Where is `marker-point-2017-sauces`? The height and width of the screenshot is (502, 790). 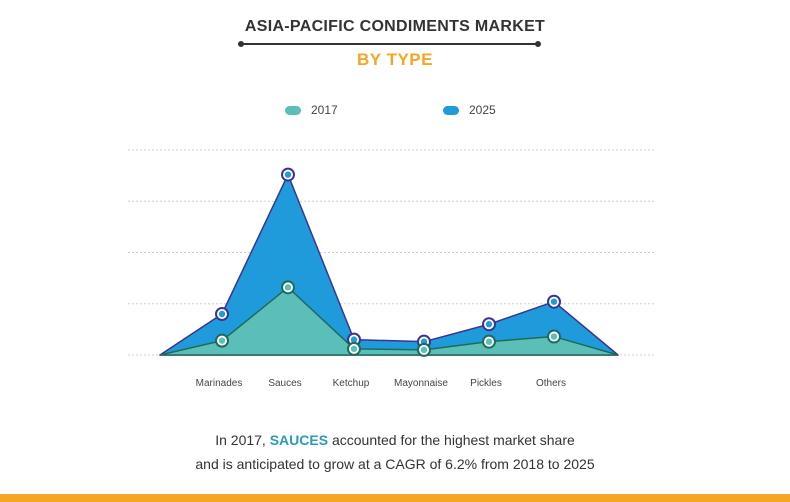
marker-point-2017-sauces is located at coordinates (288, 287).